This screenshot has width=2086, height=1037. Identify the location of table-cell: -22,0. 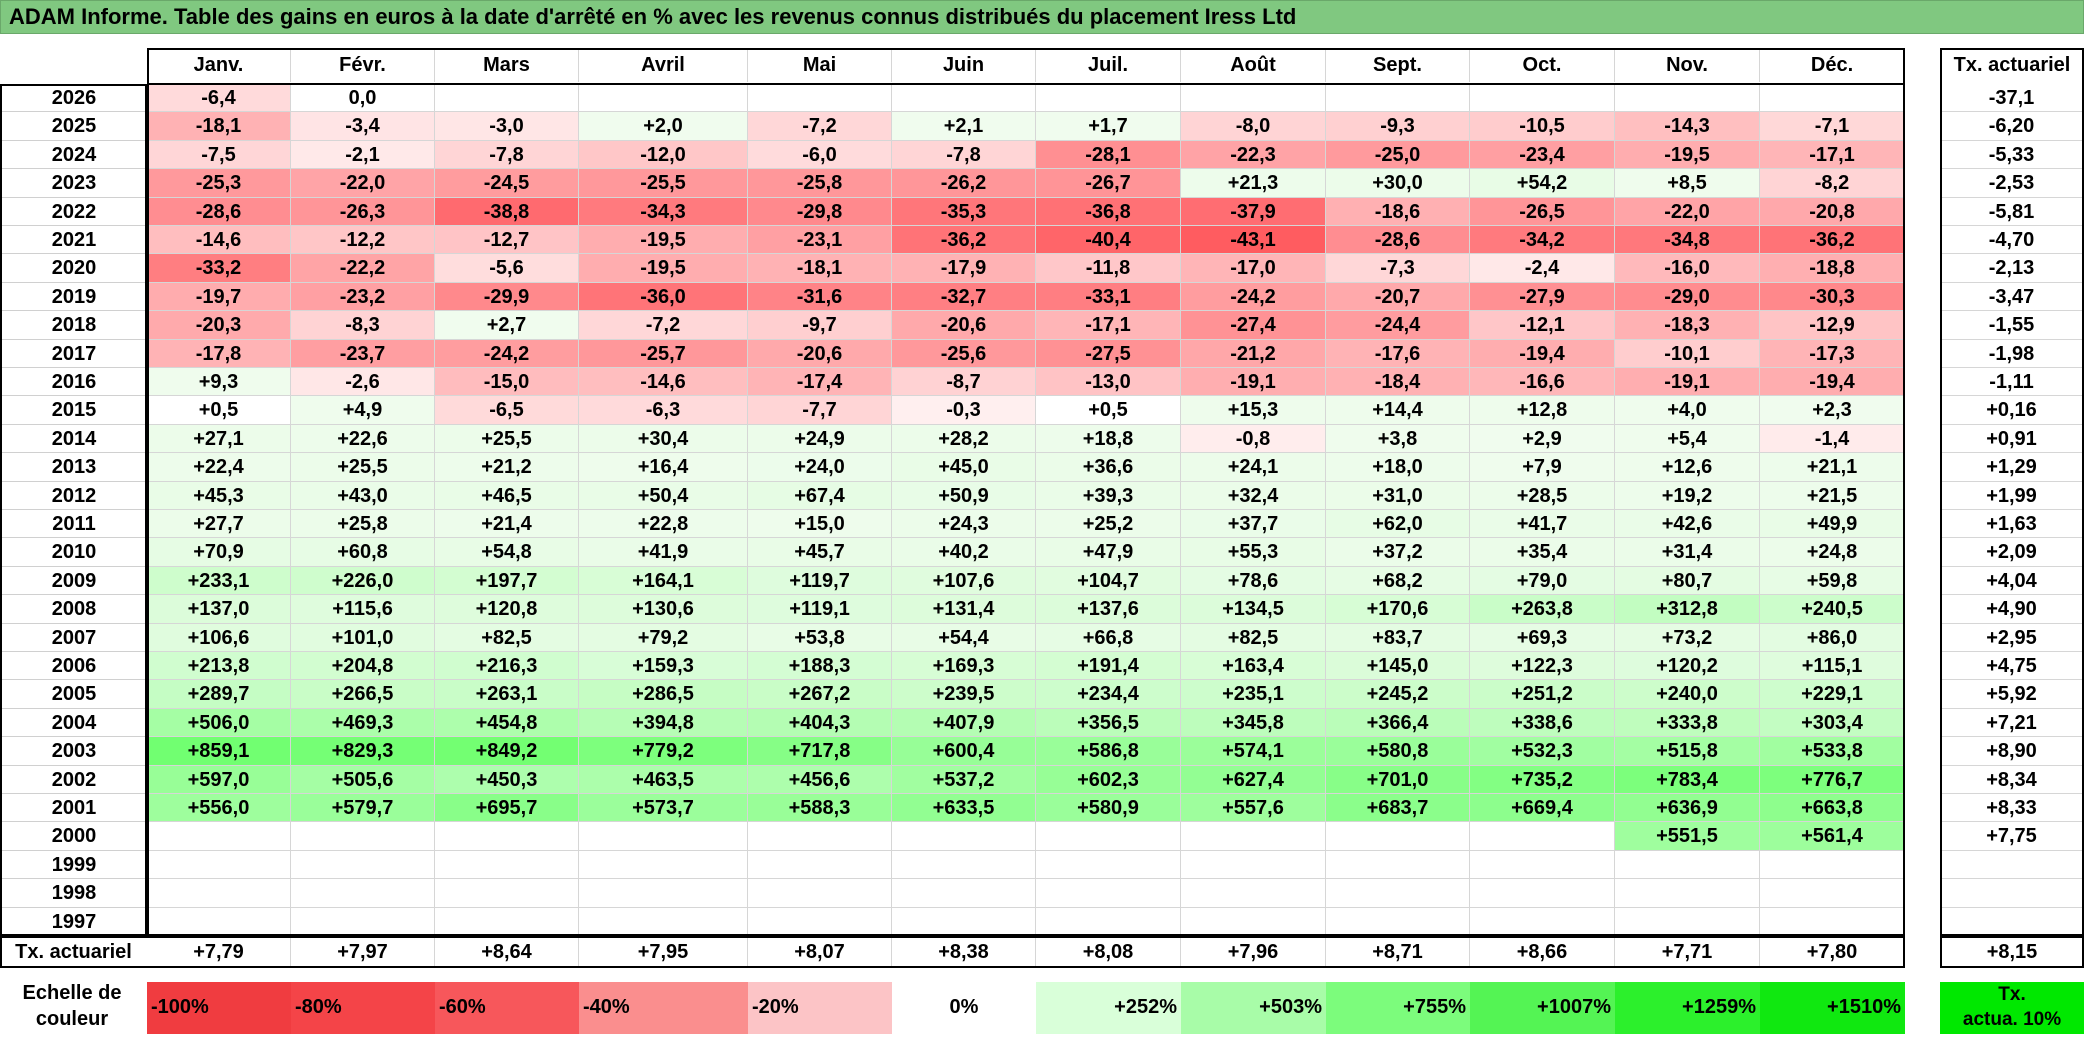
(363, 183).